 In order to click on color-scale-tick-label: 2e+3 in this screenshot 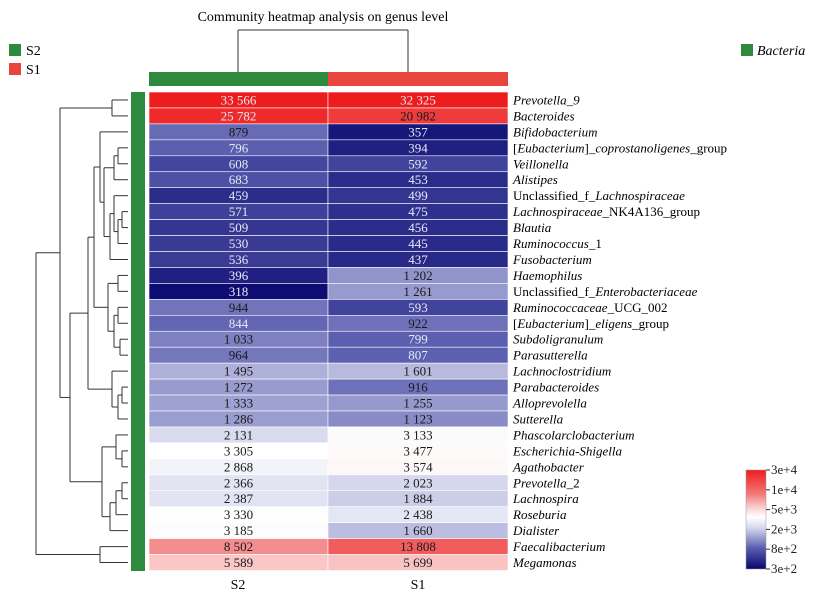, I will do `click(784, 528)`.